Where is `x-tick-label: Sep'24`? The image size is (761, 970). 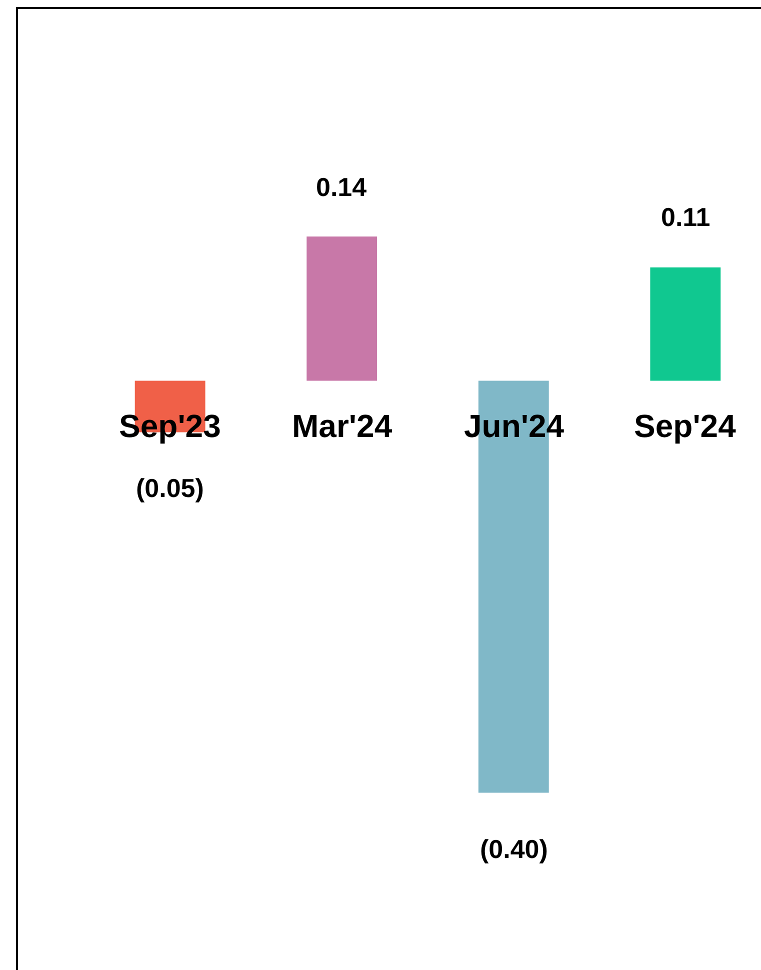
x-tick-label: Sep'24 is located at coordinates (685, 426).